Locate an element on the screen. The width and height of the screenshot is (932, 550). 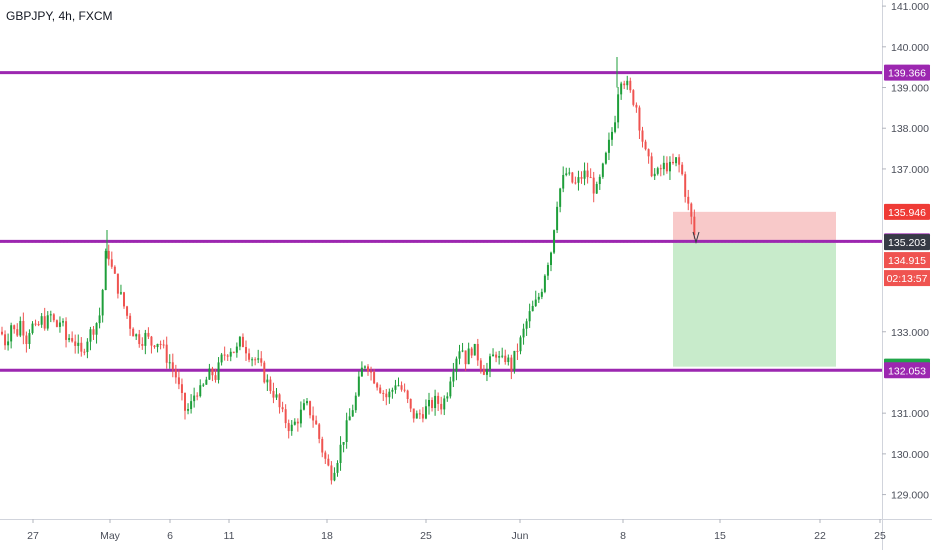
time-tick-label: 8 is located at coordinates (623, 536).